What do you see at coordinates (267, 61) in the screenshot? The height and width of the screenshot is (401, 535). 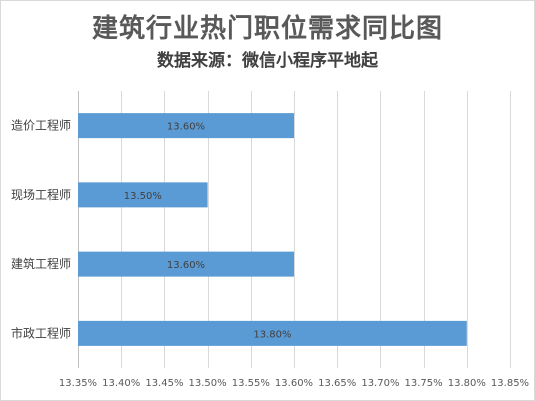 I see `chart-subtitle: 数据来源：微信小程序平地起` at bounding box center [267, 61].